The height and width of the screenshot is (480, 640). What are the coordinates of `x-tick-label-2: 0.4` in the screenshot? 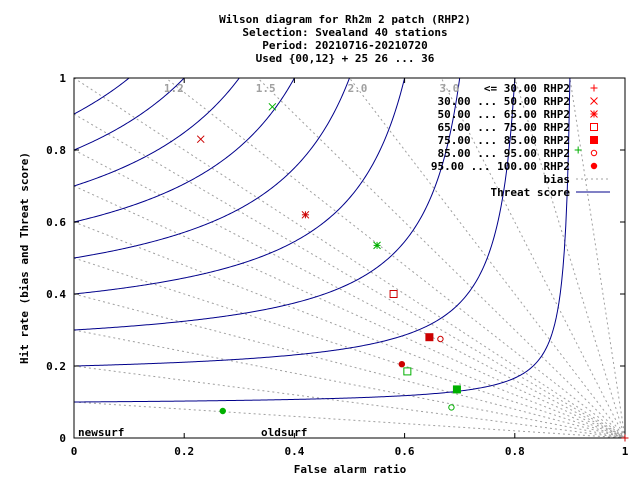 It's located at (294, 451).